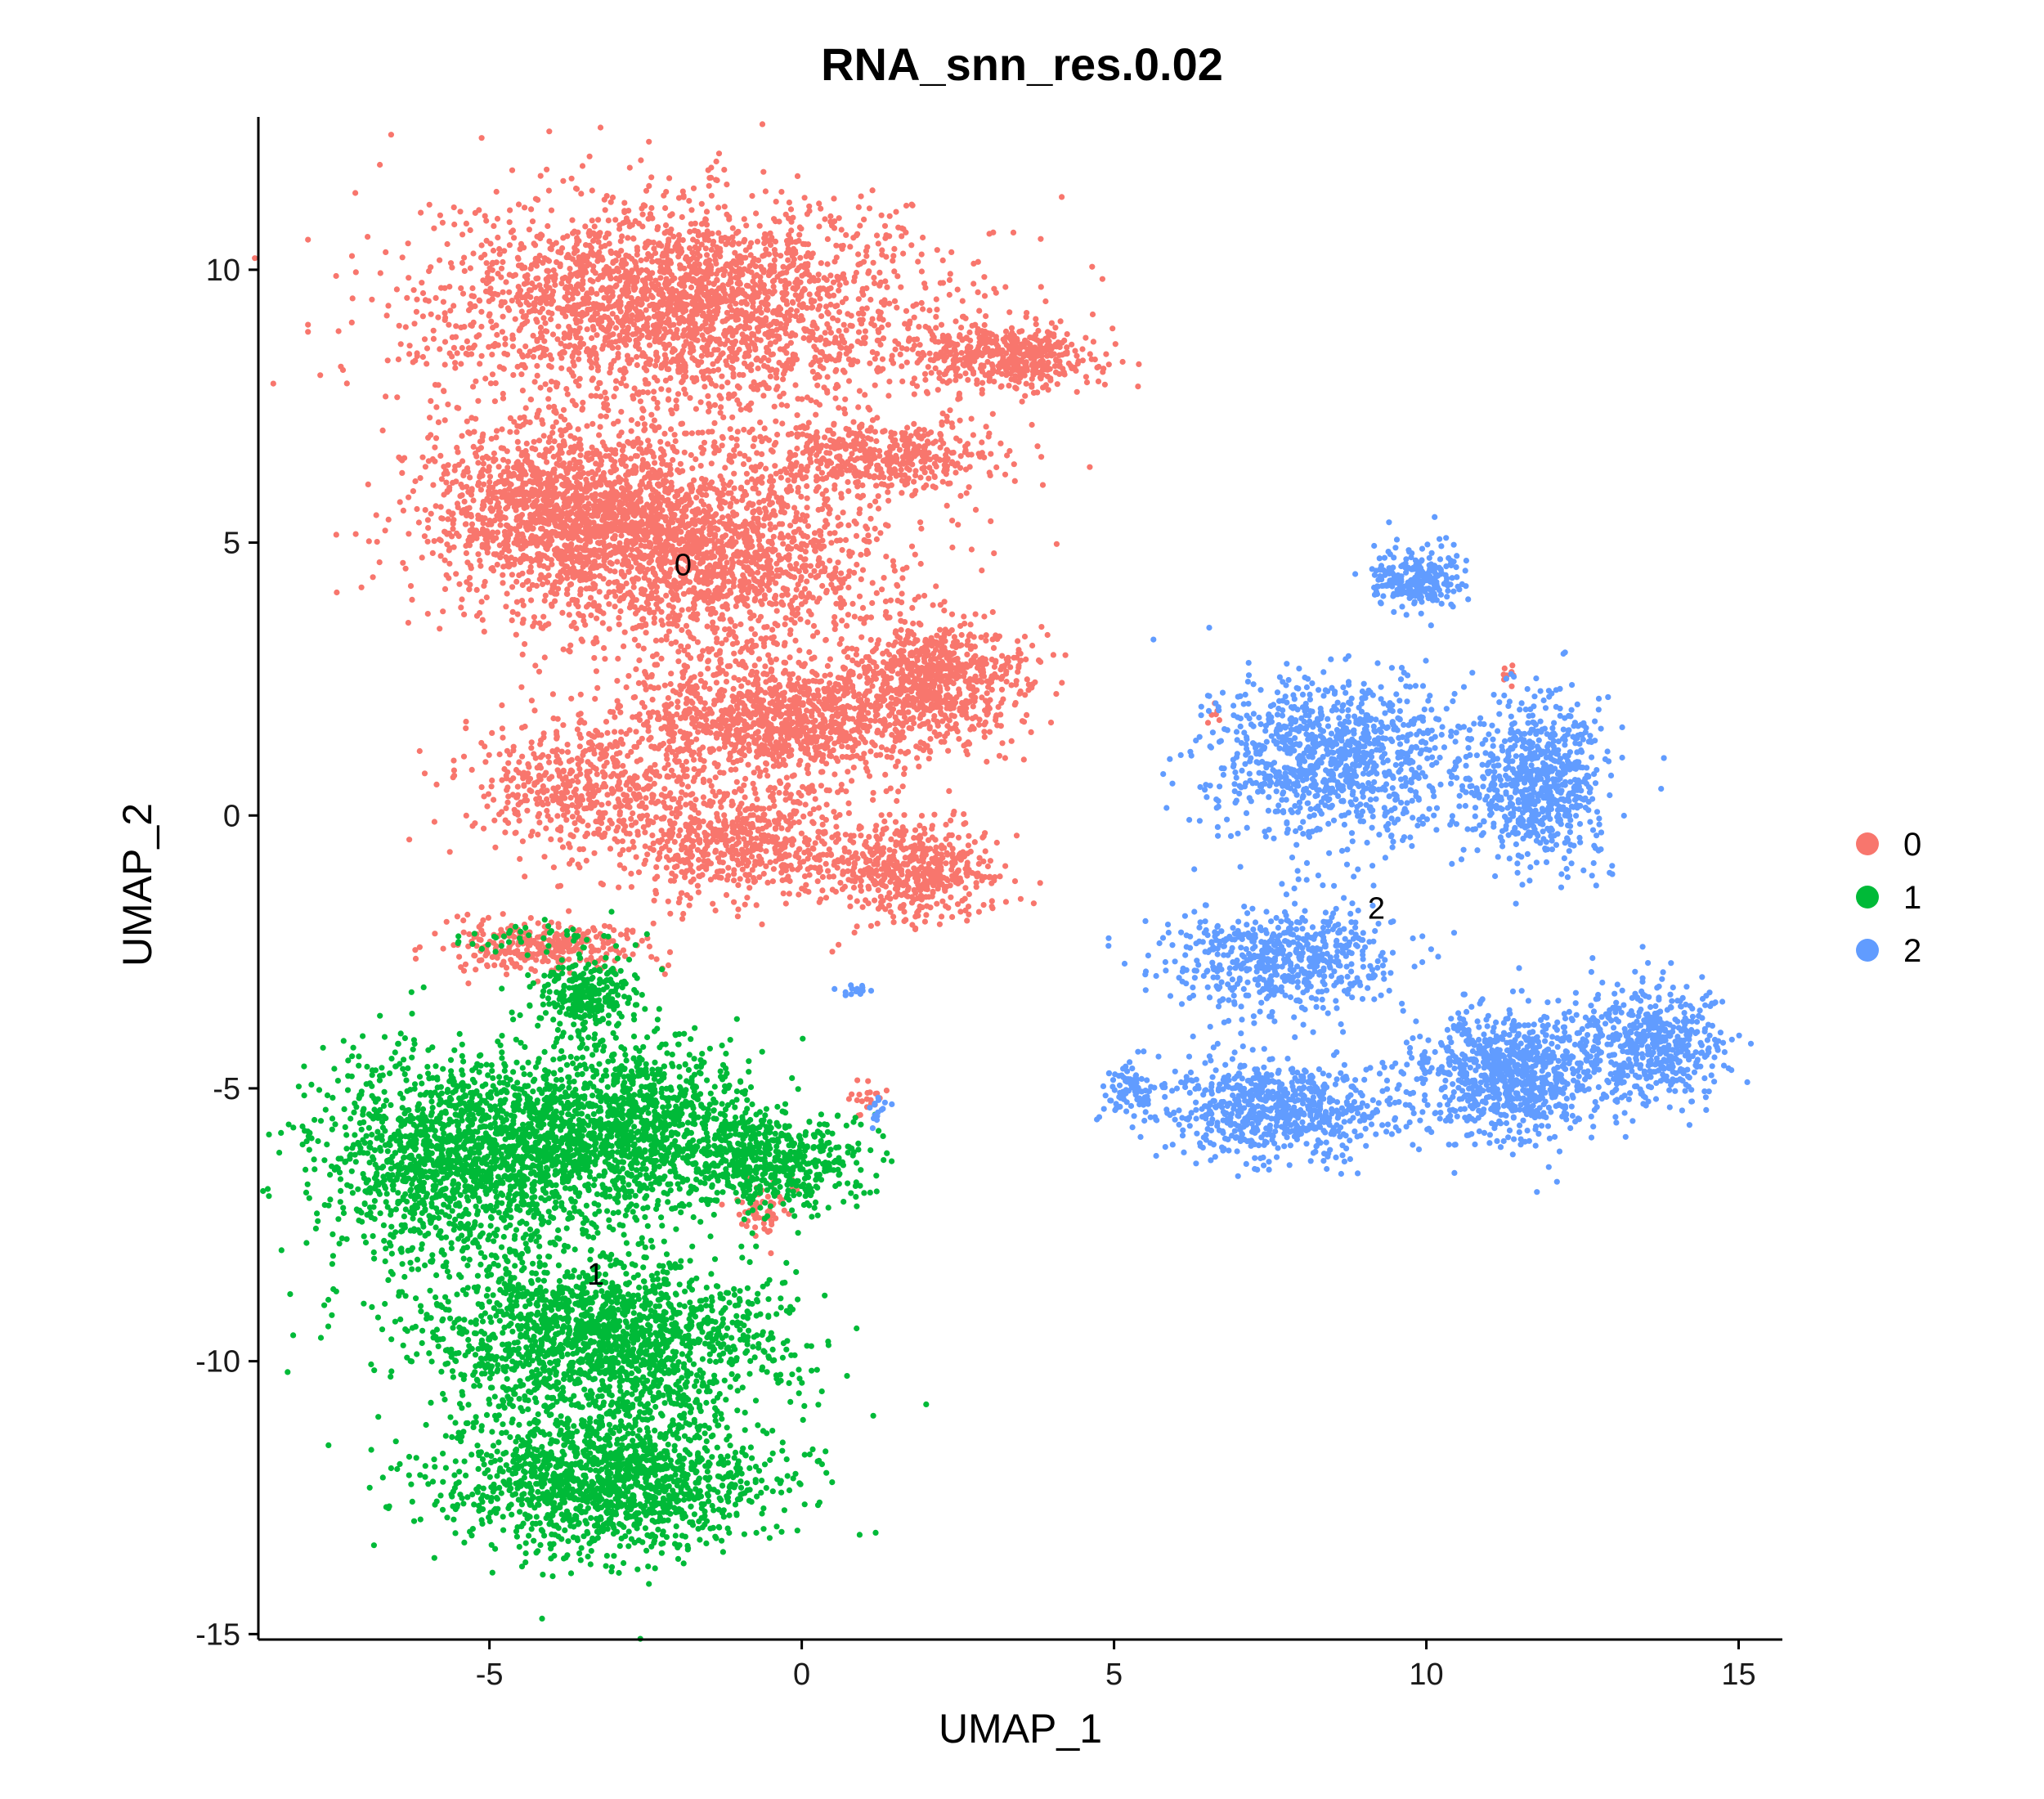 The width and height of the screenshot is (2044, 1799). Describe the element at coordinates (223, 271) in the screenshot. I see `y-tick-label: 10` at that location.